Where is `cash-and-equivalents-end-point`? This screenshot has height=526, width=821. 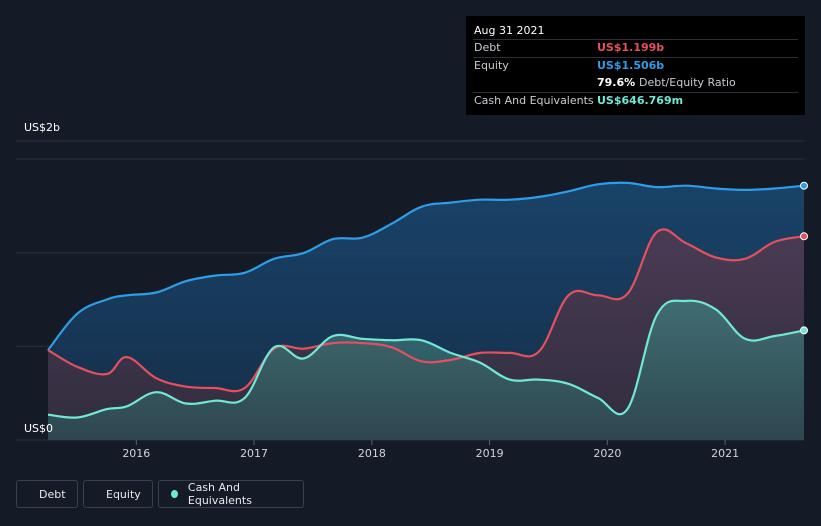
cash-and-equivalents-end-point is located at coordinates (804, 330).